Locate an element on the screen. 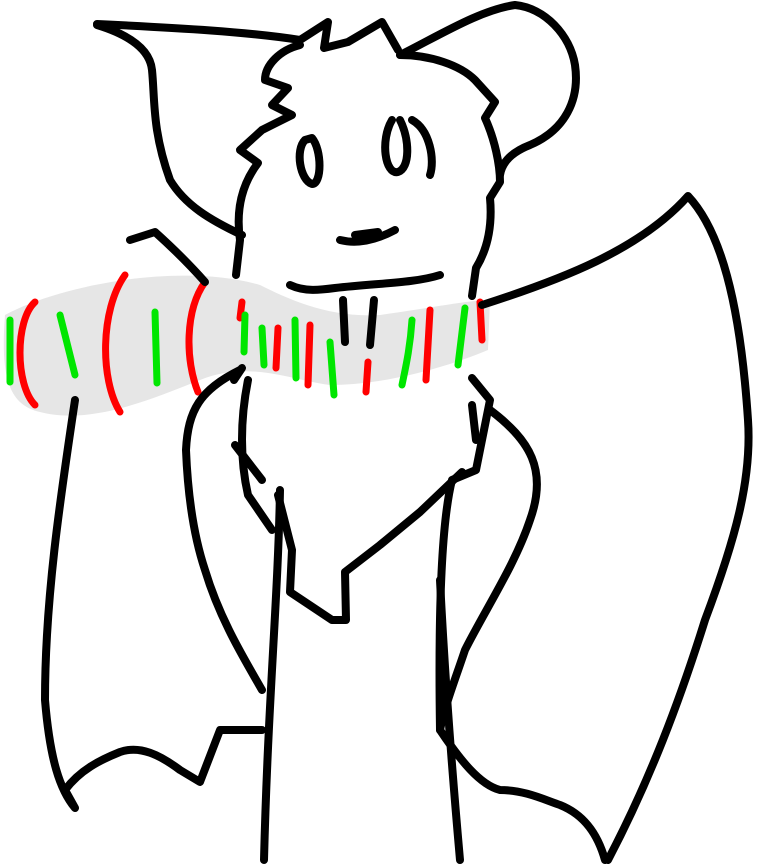 This screenshot has width=768, height=866. left-ear is located at coordinates (198, 129).